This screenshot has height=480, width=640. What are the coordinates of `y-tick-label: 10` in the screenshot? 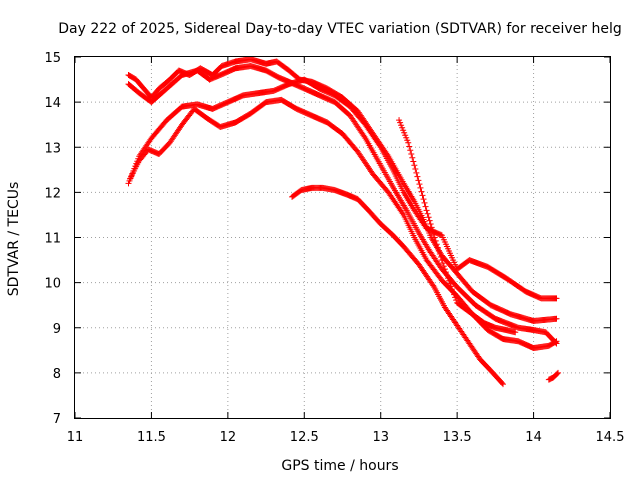 It's located at (52, 284).